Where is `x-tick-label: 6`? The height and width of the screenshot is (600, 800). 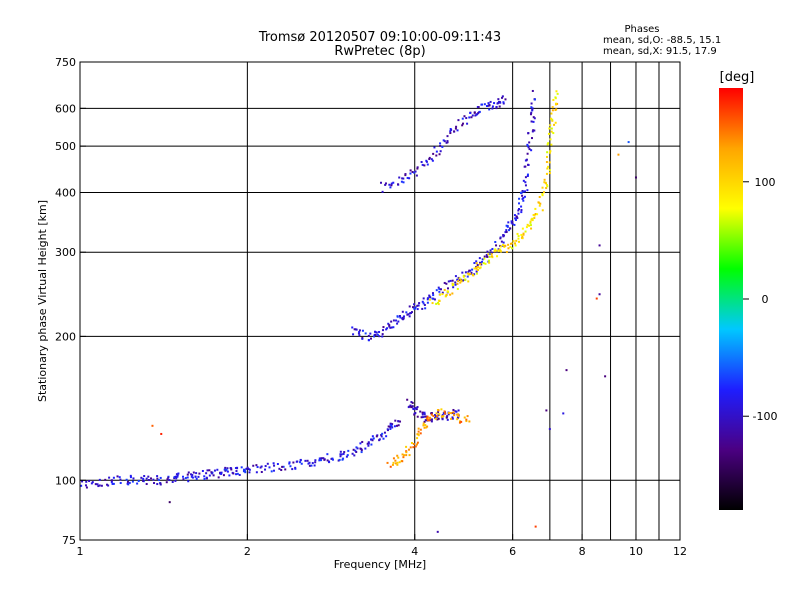 x-tick-label: 6 is located at coordinates (512, 551).